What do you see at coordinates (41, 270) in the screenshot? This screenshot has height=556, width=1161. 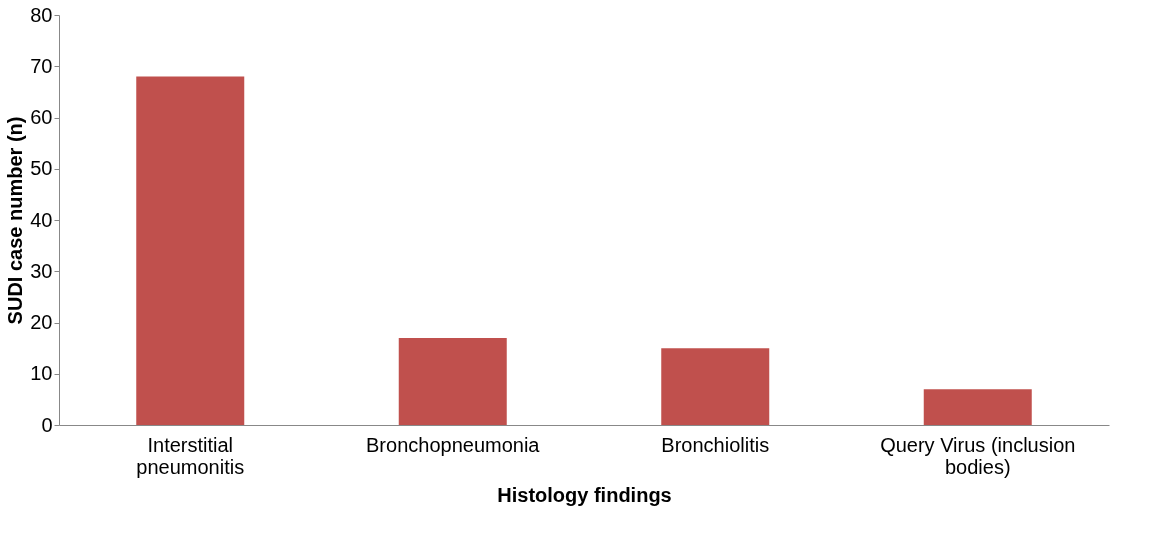 I see `y-tick-label: 30` at bounding box center [41, 270].